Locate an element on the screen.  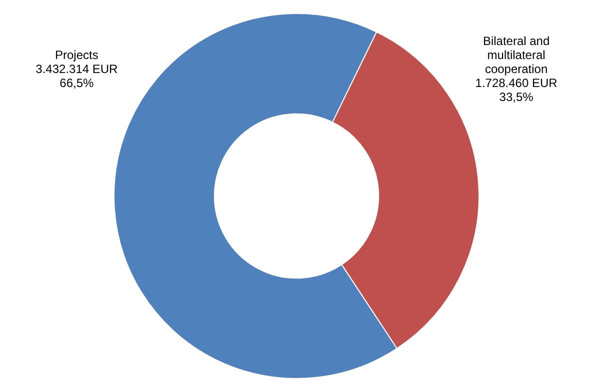
slice-label: Bilateral and multilateral cooperation is located at coordinates (516, 55).